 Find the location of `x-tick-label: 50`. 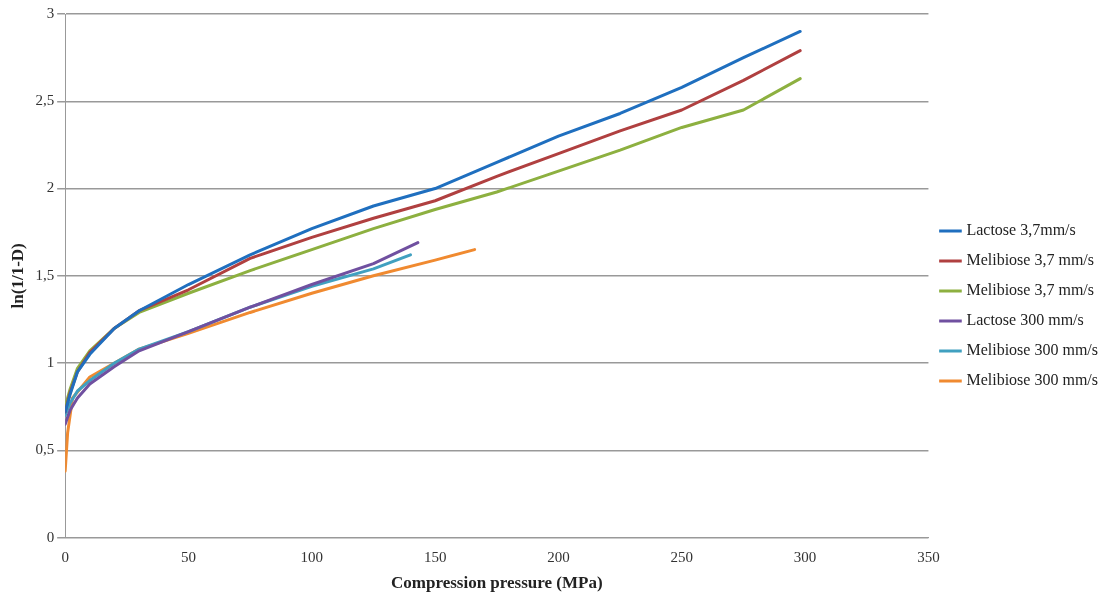

x-tick-label: 50 is located at coordinates (188, 556).